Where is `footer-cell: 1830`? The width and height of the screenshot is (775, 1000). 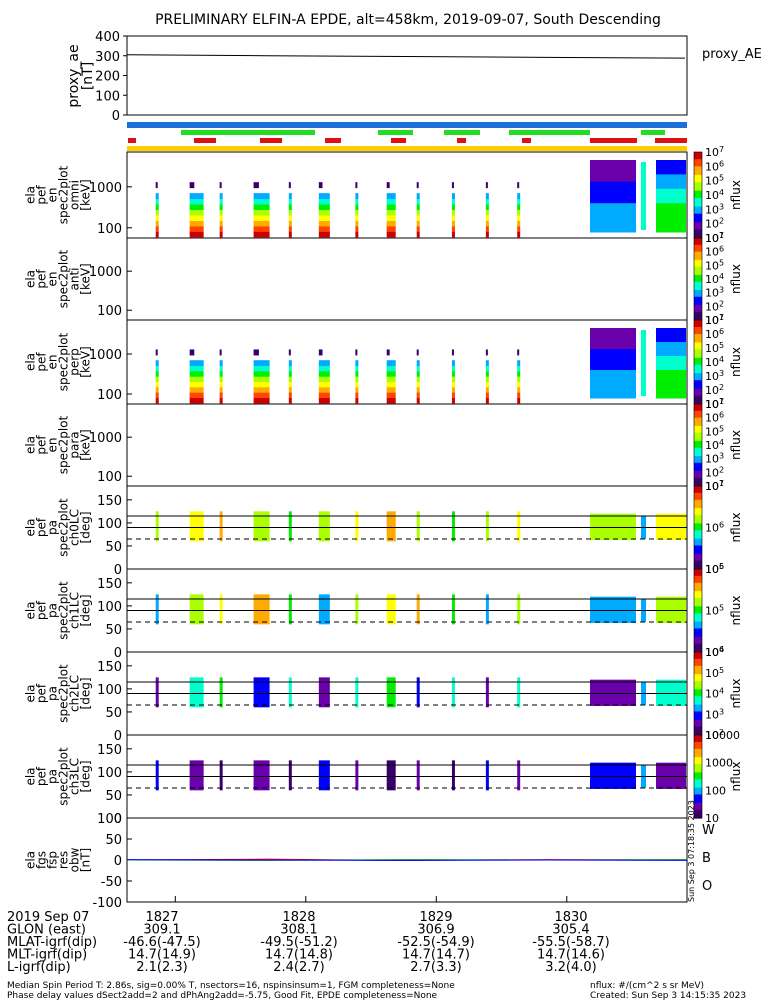 footer-cell: 1830 is located at coordinates (570, 917).